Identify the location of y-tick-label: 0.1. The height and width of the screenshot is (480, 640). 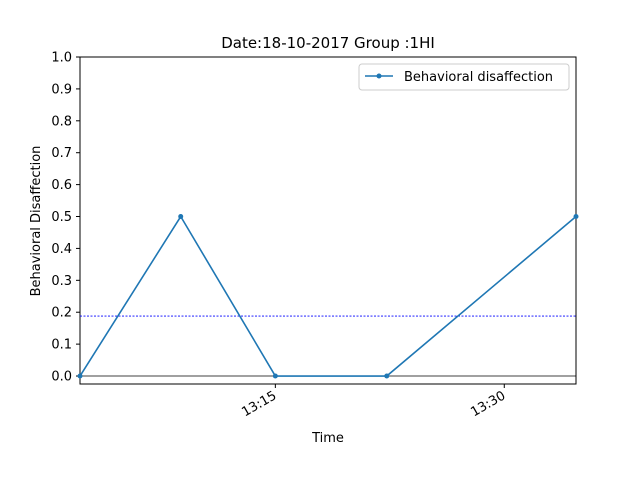
(61, 345).